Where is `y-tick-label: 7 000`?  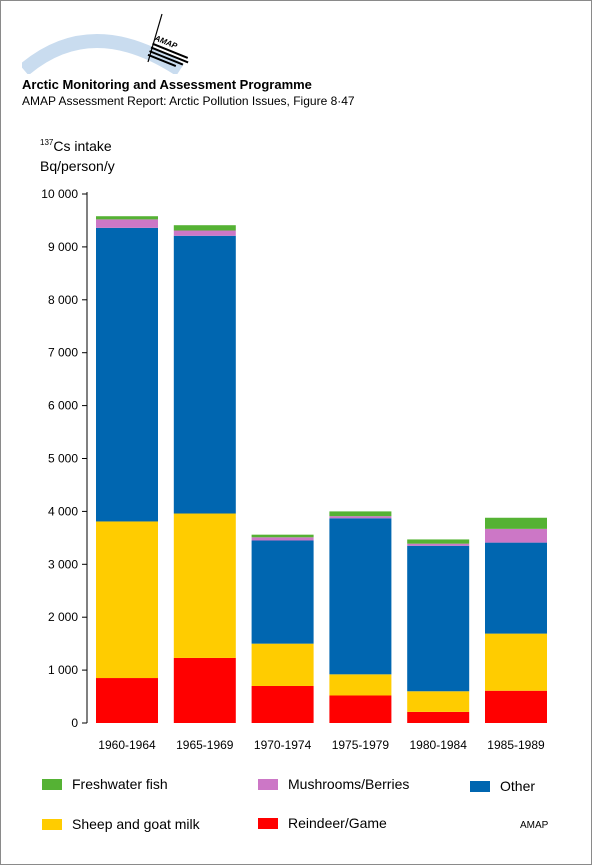
y-tick-label: 7 000 is located at coordinates (63, 353).